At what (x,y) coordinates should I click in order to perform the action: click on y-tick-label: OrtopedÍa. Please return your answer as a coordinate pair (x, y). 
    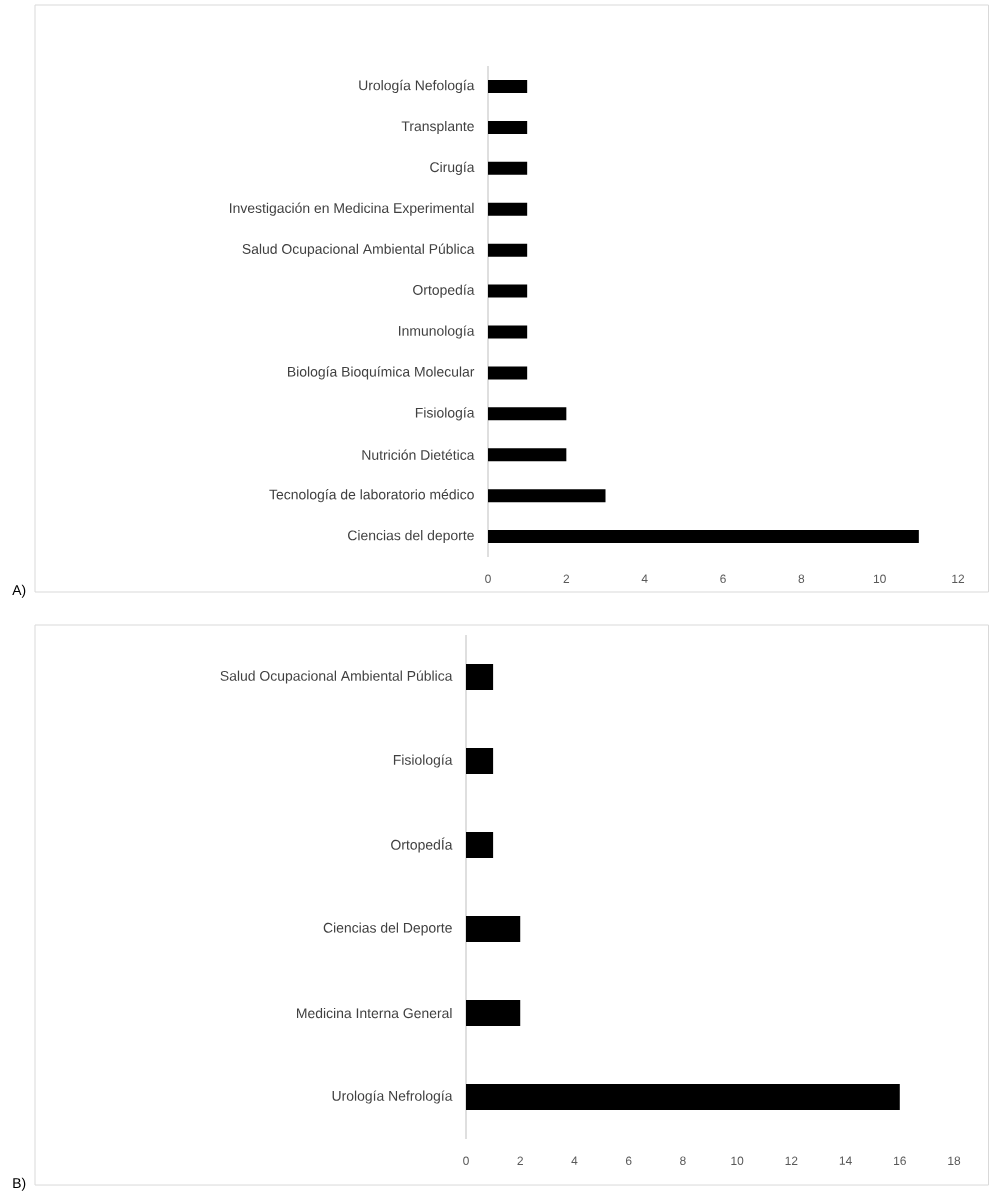
    Looking at the image, I should click on (422, 845).